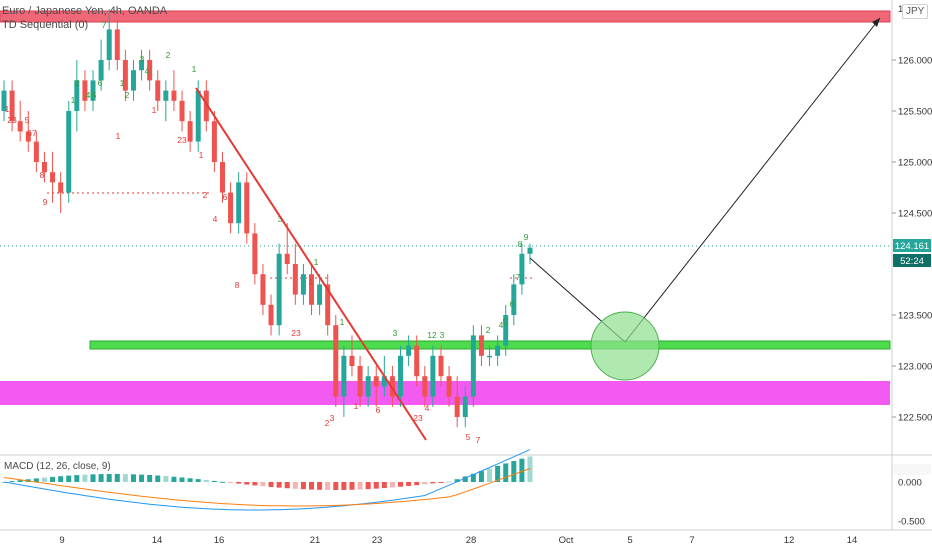 This screenshot has height=555, width=932. What do you see at coordinates (912, 469) in the screenshot?
I see `macd-value-tag-bg` at bounding box center [912, 469].